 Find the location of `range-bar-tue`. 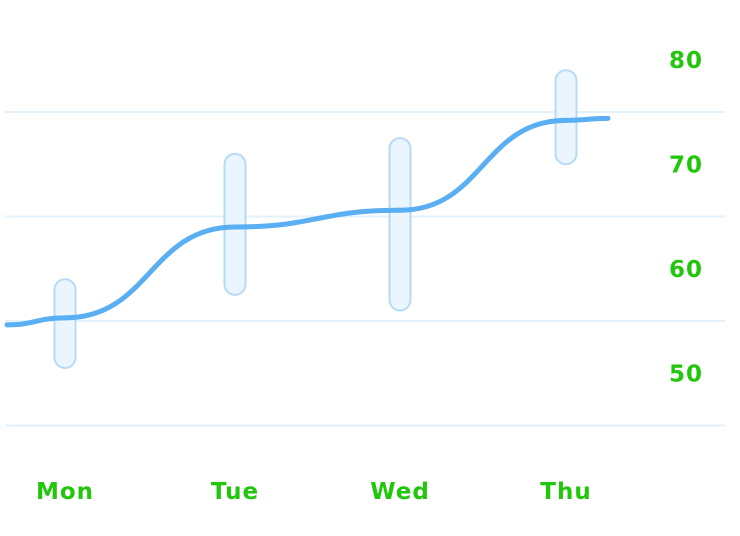

range-bar-tue is located at coordinates (235, 224).